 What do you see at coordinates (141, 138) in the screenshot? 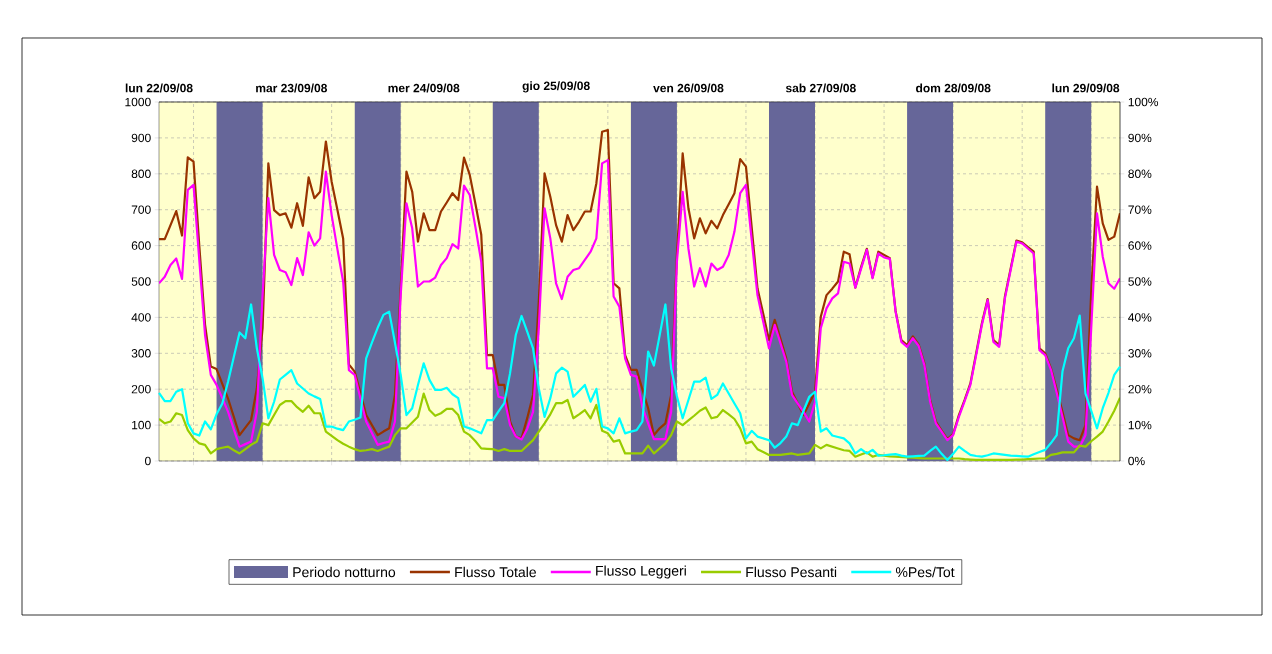
I see `y-tick-label: 900` at bounding box center [141, 138].